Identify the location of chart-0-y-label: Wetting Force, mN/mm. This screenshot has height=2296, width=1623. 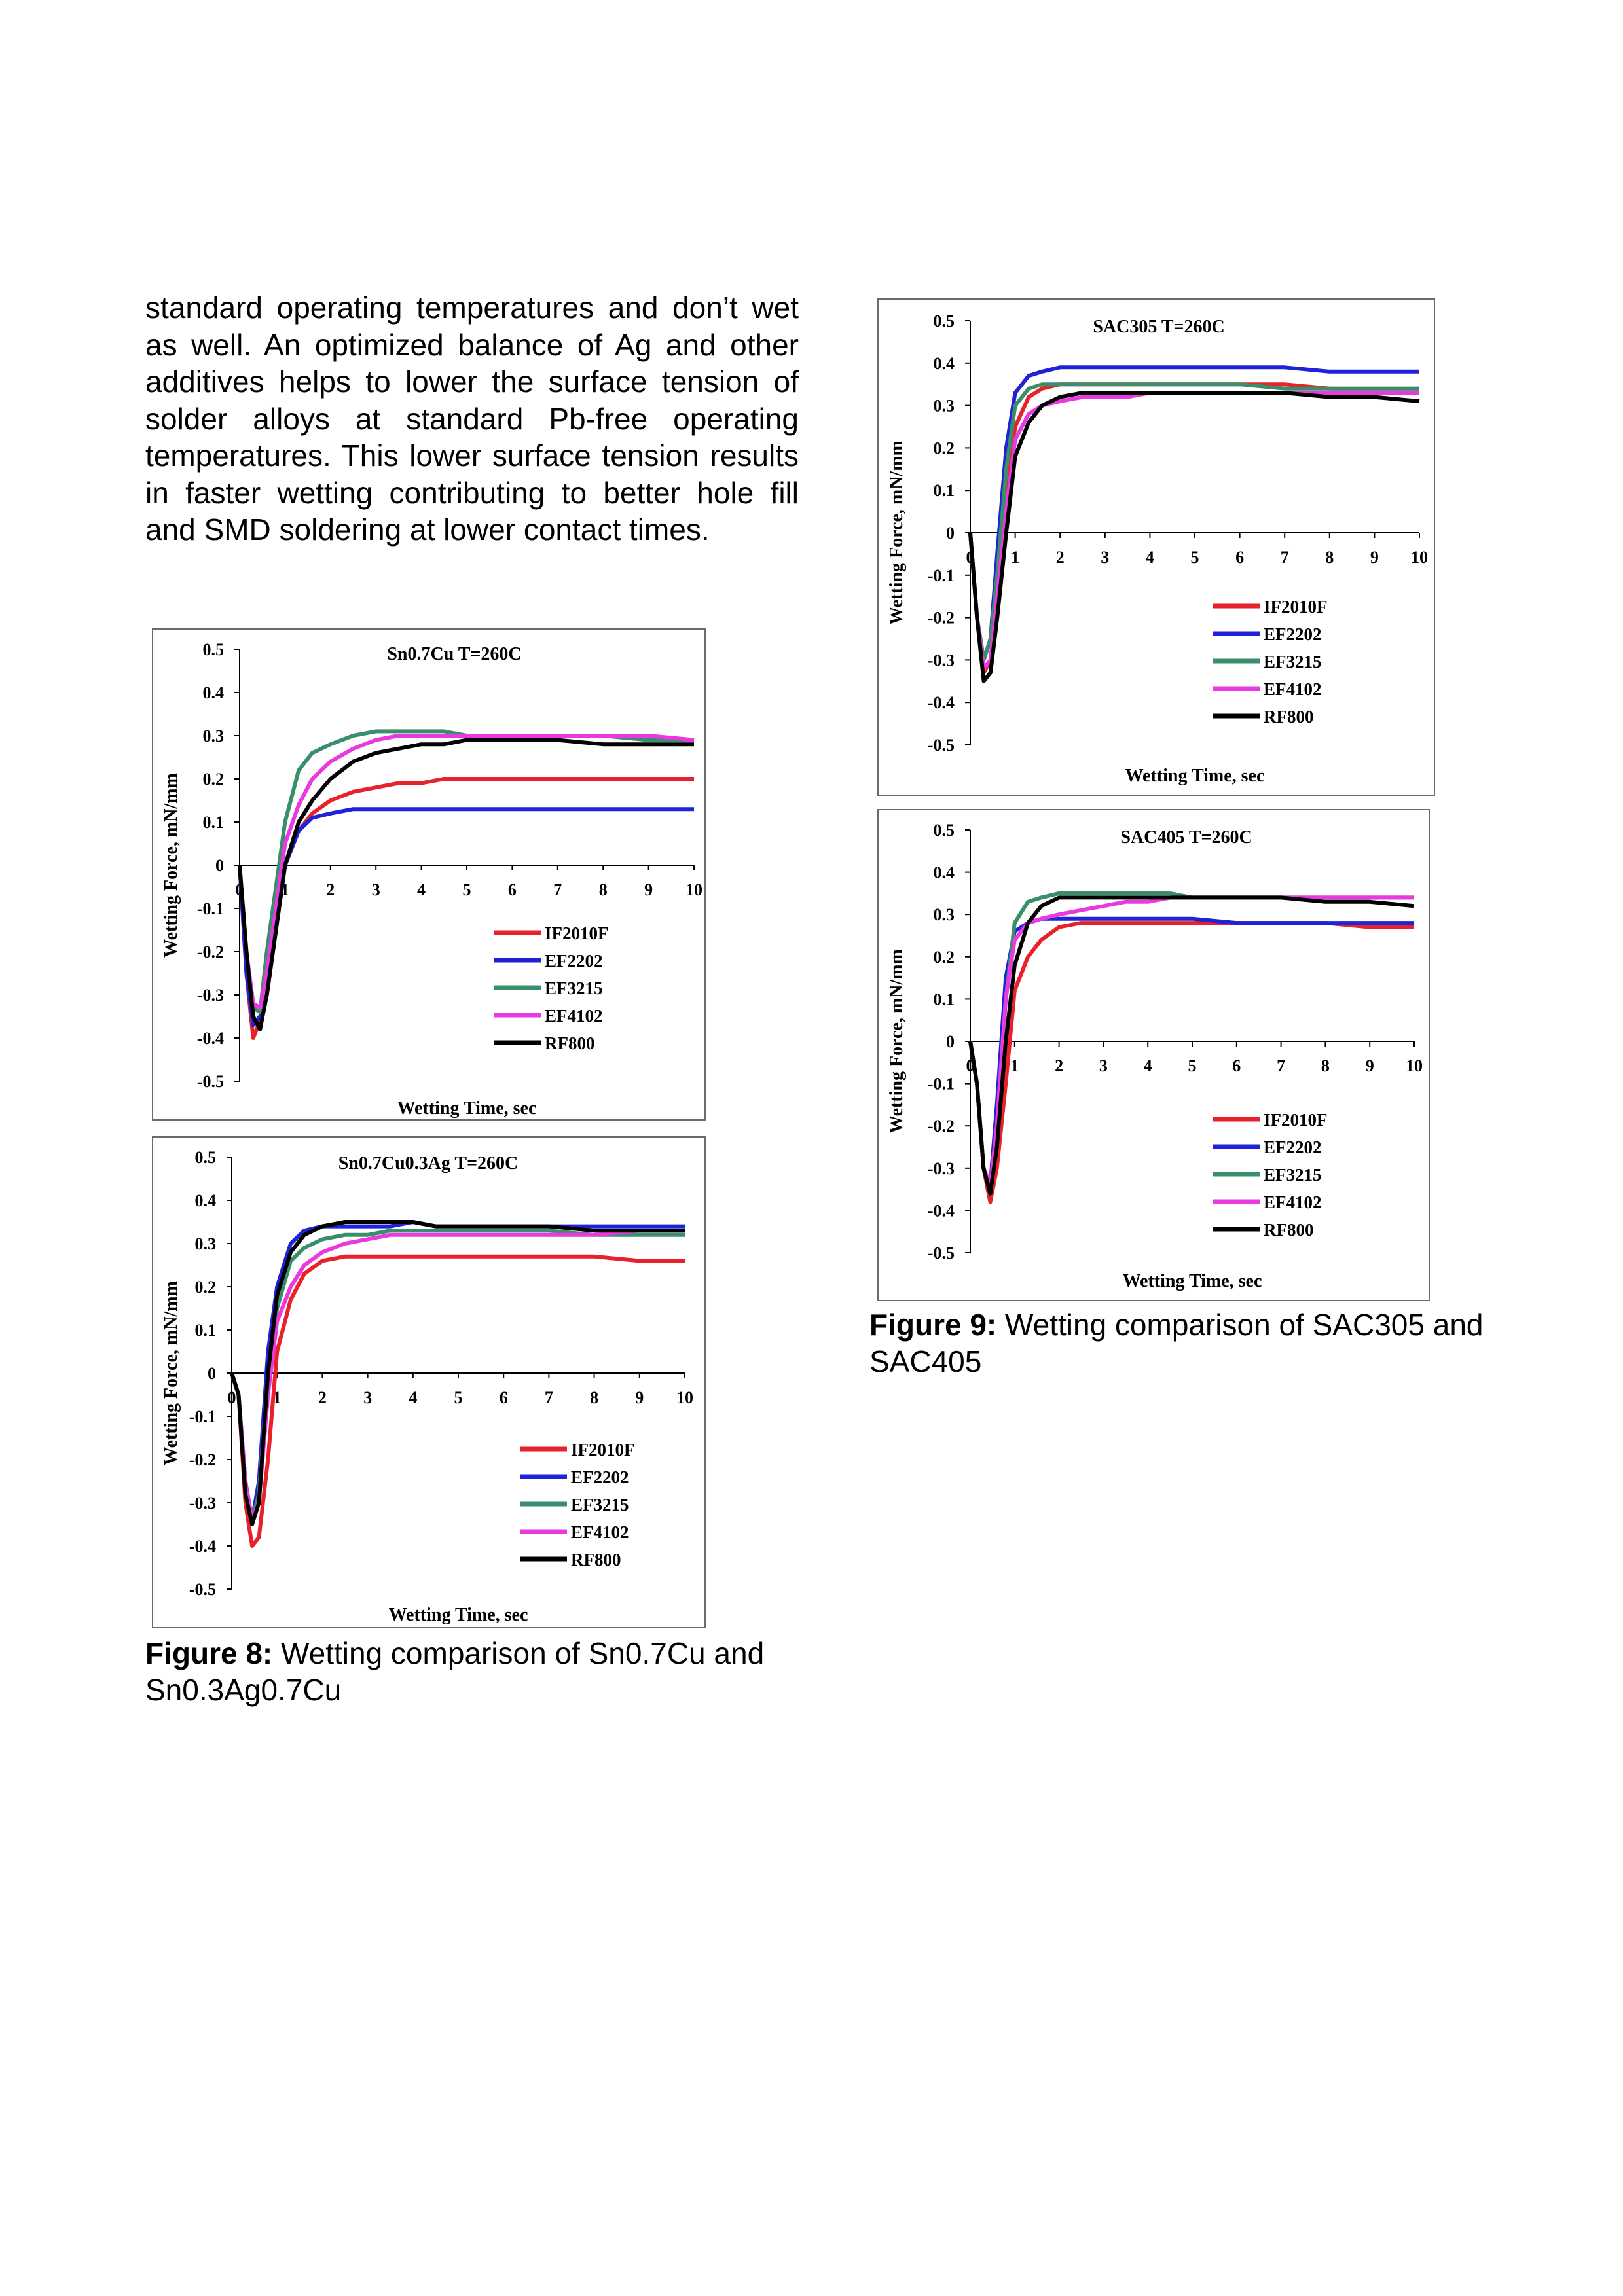
(171, 865).